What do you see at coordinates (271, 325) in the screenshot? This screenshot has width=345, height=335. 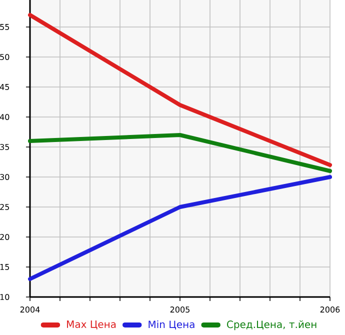 I see `legend-label: Сред.Цена, т.йен` at bounding box center [271, 325].